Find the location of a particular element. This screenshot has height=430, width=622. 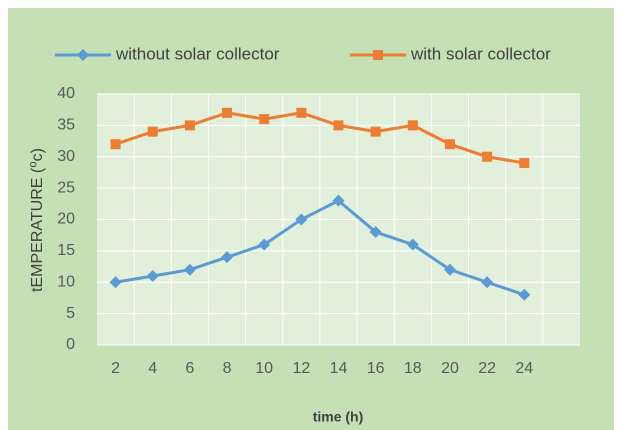

y-tick-label: 35 is located at coordinates (66, 125).